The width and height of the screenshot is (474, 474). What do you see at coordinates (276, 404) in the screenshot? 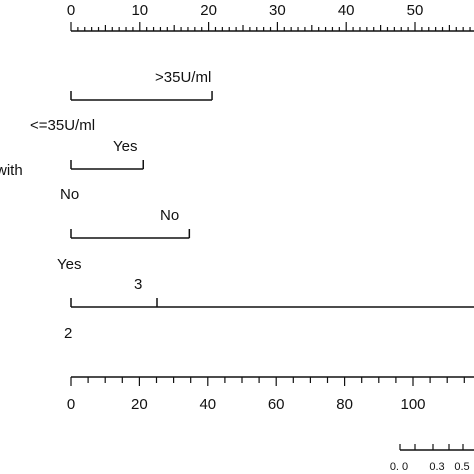
I see `total-points-tick-label: 60` at bounding box center [276, 404].